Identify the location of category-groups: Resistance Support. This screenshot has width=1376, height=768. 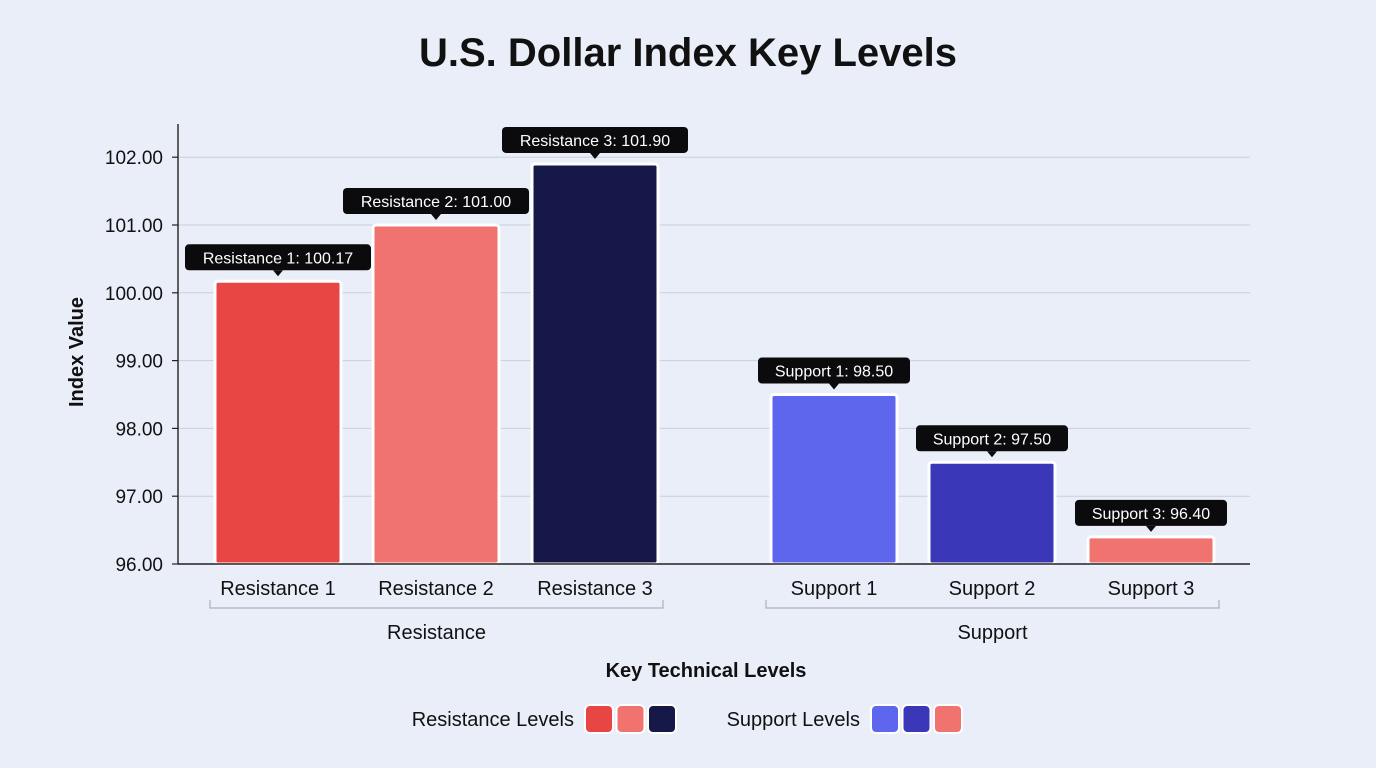
(714, 622).